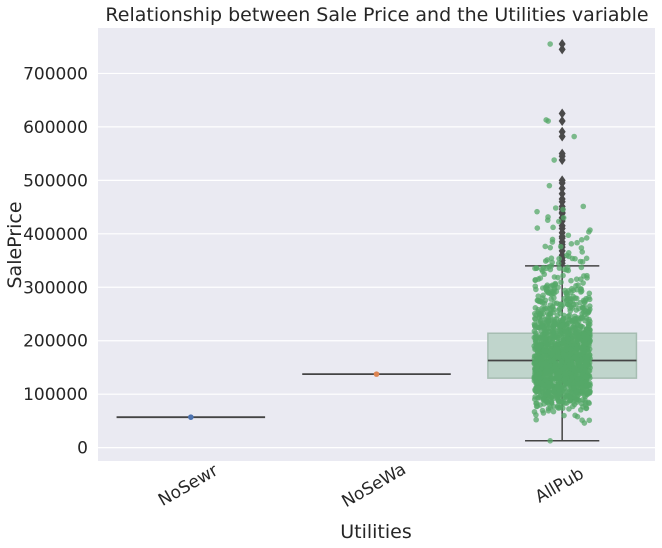 This screenshot has width=662, height=548. What do you see at coordinates (560, 486) in the screenshot?
I see `x-tick-label: AllPub` at bounding box center [560, 486].